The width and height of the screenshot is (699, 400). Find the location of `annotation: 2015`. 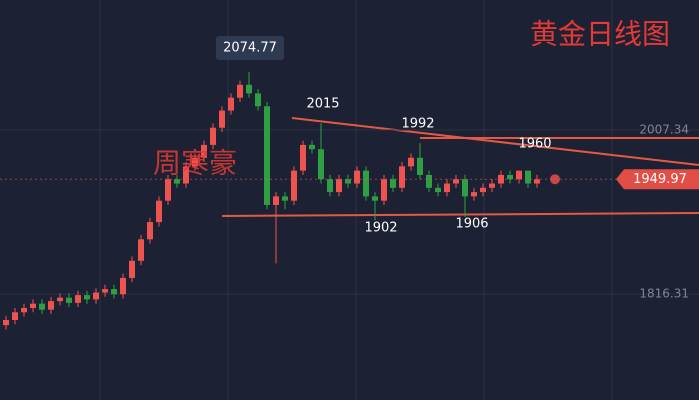

annotation: 2015 is located at coordinates (322, 104).